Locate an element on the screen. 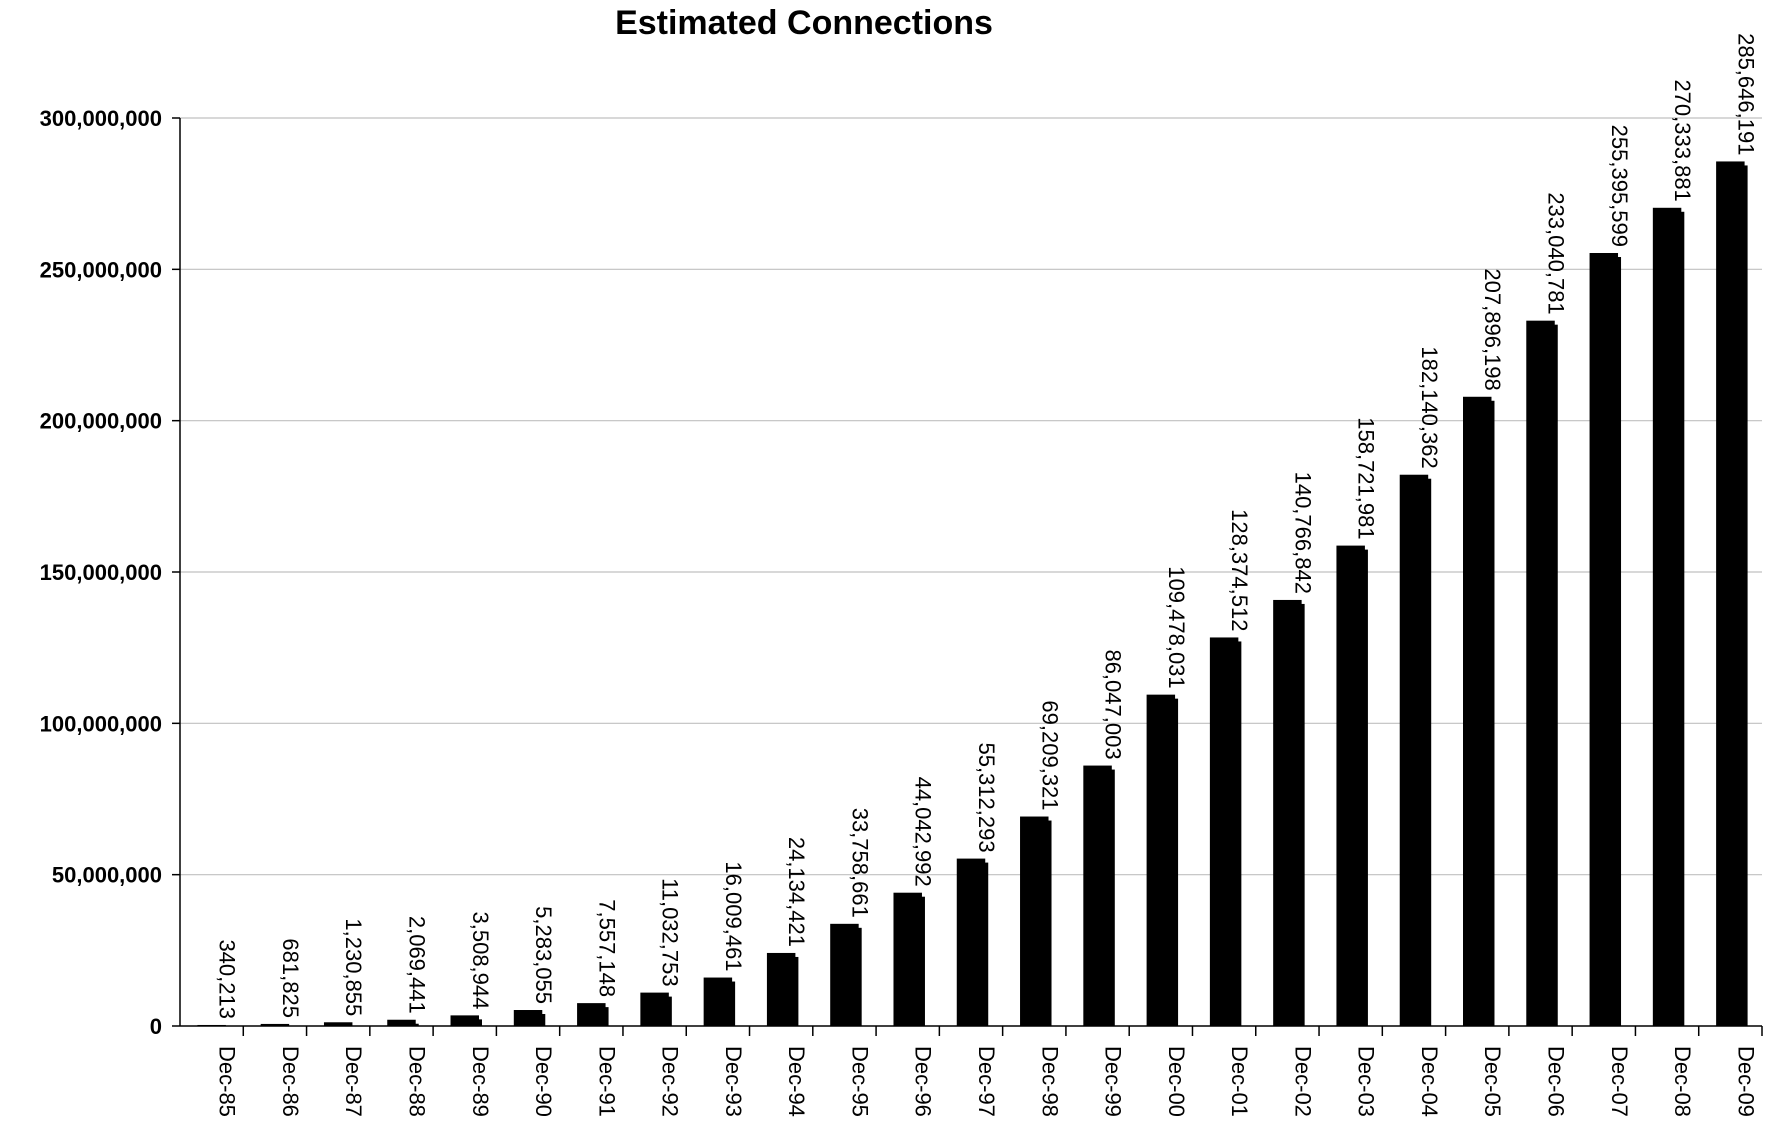  x-tick-label: Dec-95 is located at coordinates (859, 1081).